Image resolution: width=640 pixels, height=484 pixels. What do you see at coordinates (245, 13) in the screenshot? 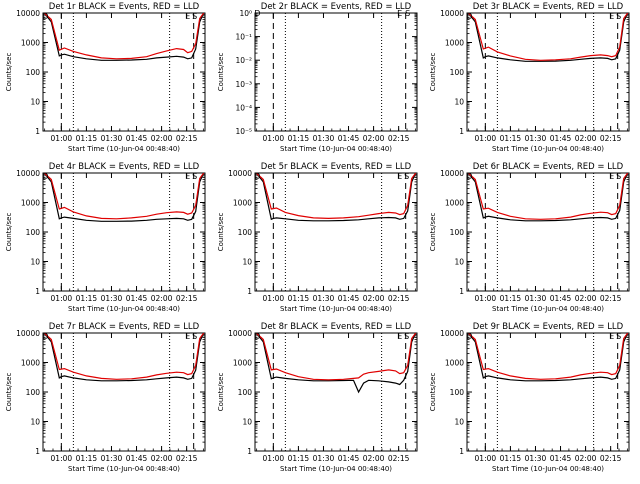
I see `y-tick-label: 10⁰` at bounding box center [245, 13].